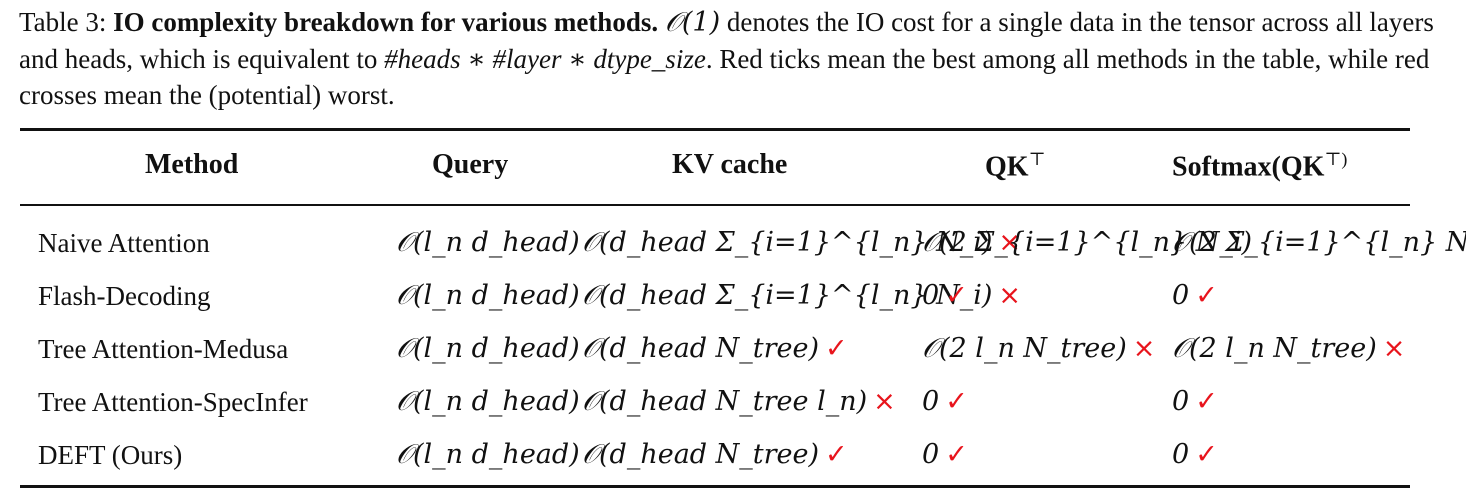  I want to click on table-bottom-rule, so click(715, 486).